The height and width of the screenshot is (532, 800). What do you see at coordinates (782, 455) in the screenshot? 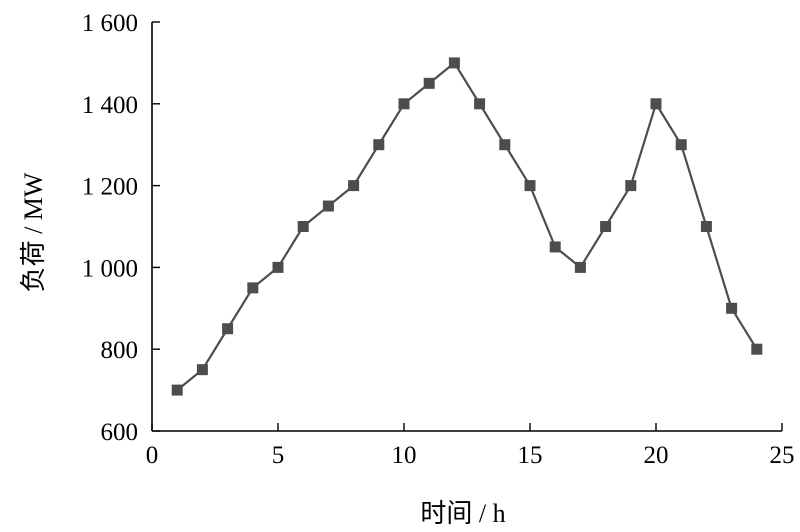
I see `x-tick-label: 25` at bounding box center [782, 455].